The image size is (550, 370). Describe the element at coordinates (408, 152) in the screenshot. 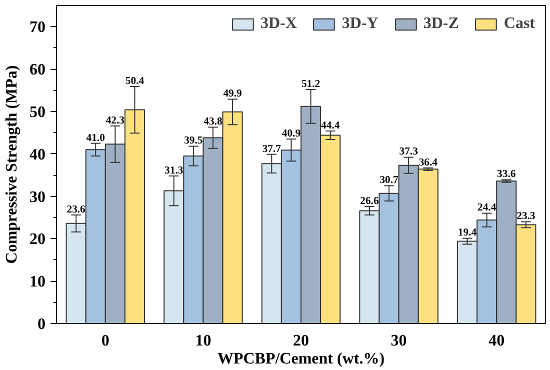

I see `data-label: 37.3` at that location.